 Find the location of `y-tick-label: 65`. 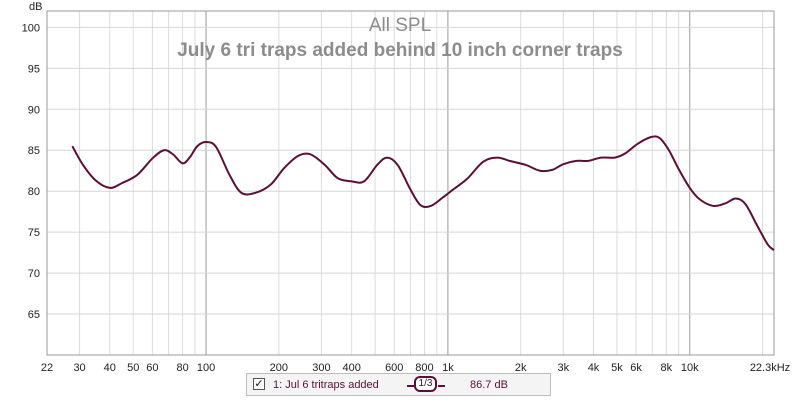

y-tick-label: 65 is located at coordinates (34, 315).